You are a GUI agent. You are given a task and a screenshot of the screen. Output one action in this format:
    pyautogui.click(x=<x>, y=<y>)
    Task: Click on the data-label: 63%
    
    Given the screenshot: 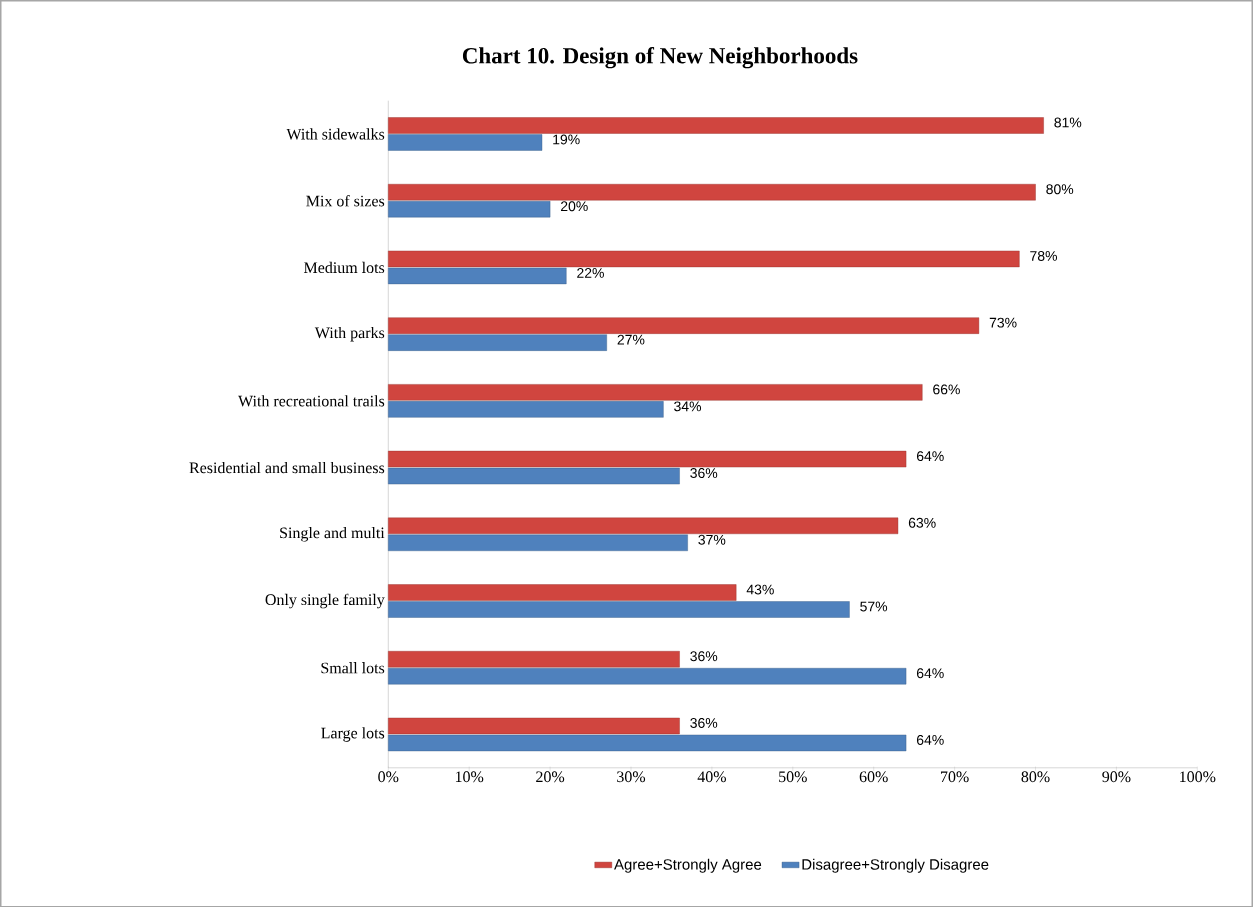 What is the action you would take?
    pyautogui.click(x=922, y=522)
    